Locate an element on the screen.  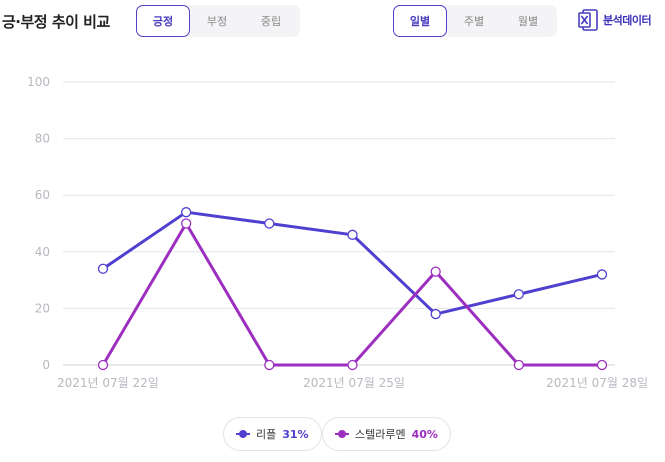
tab-negative: 부정 is located at coordinates (217, 21).